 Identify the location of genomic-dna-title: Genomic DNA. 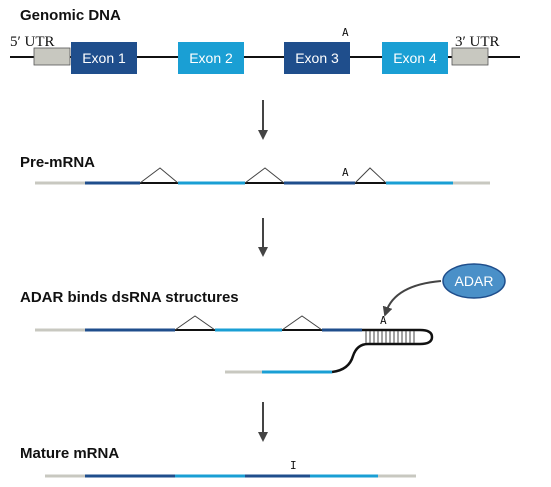
(70, 15).